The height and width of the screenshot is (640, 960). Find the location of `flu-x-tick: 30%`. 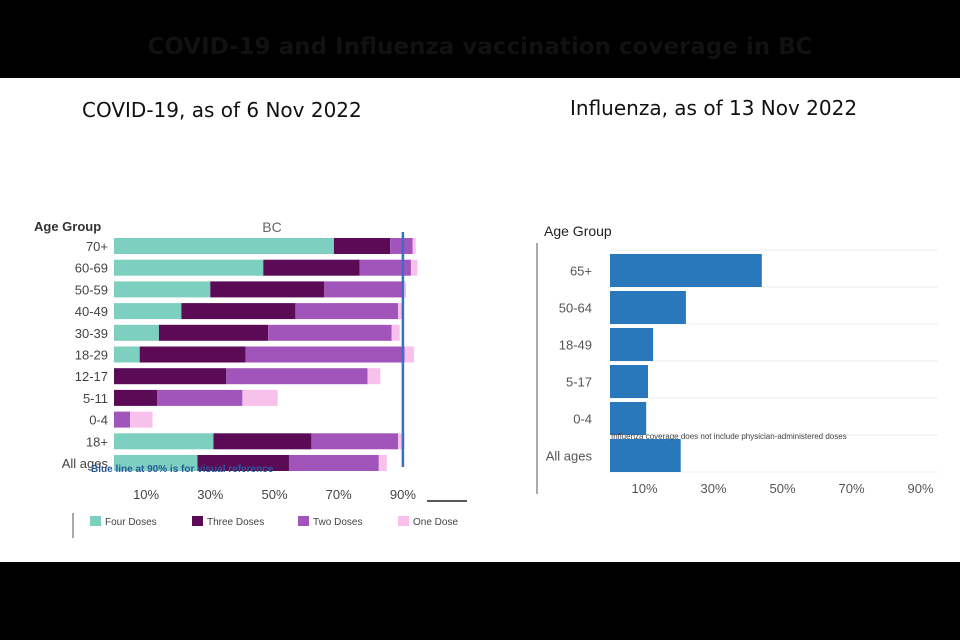

flu-x-tick: 30% is located at coordinates (713, 488).